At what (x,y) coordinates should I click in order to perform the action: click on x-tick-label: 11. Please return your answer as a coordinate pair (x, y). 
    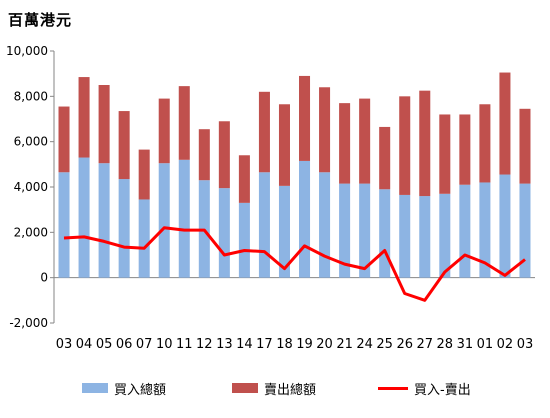
    Looking at the image, I should click on (184, 344).